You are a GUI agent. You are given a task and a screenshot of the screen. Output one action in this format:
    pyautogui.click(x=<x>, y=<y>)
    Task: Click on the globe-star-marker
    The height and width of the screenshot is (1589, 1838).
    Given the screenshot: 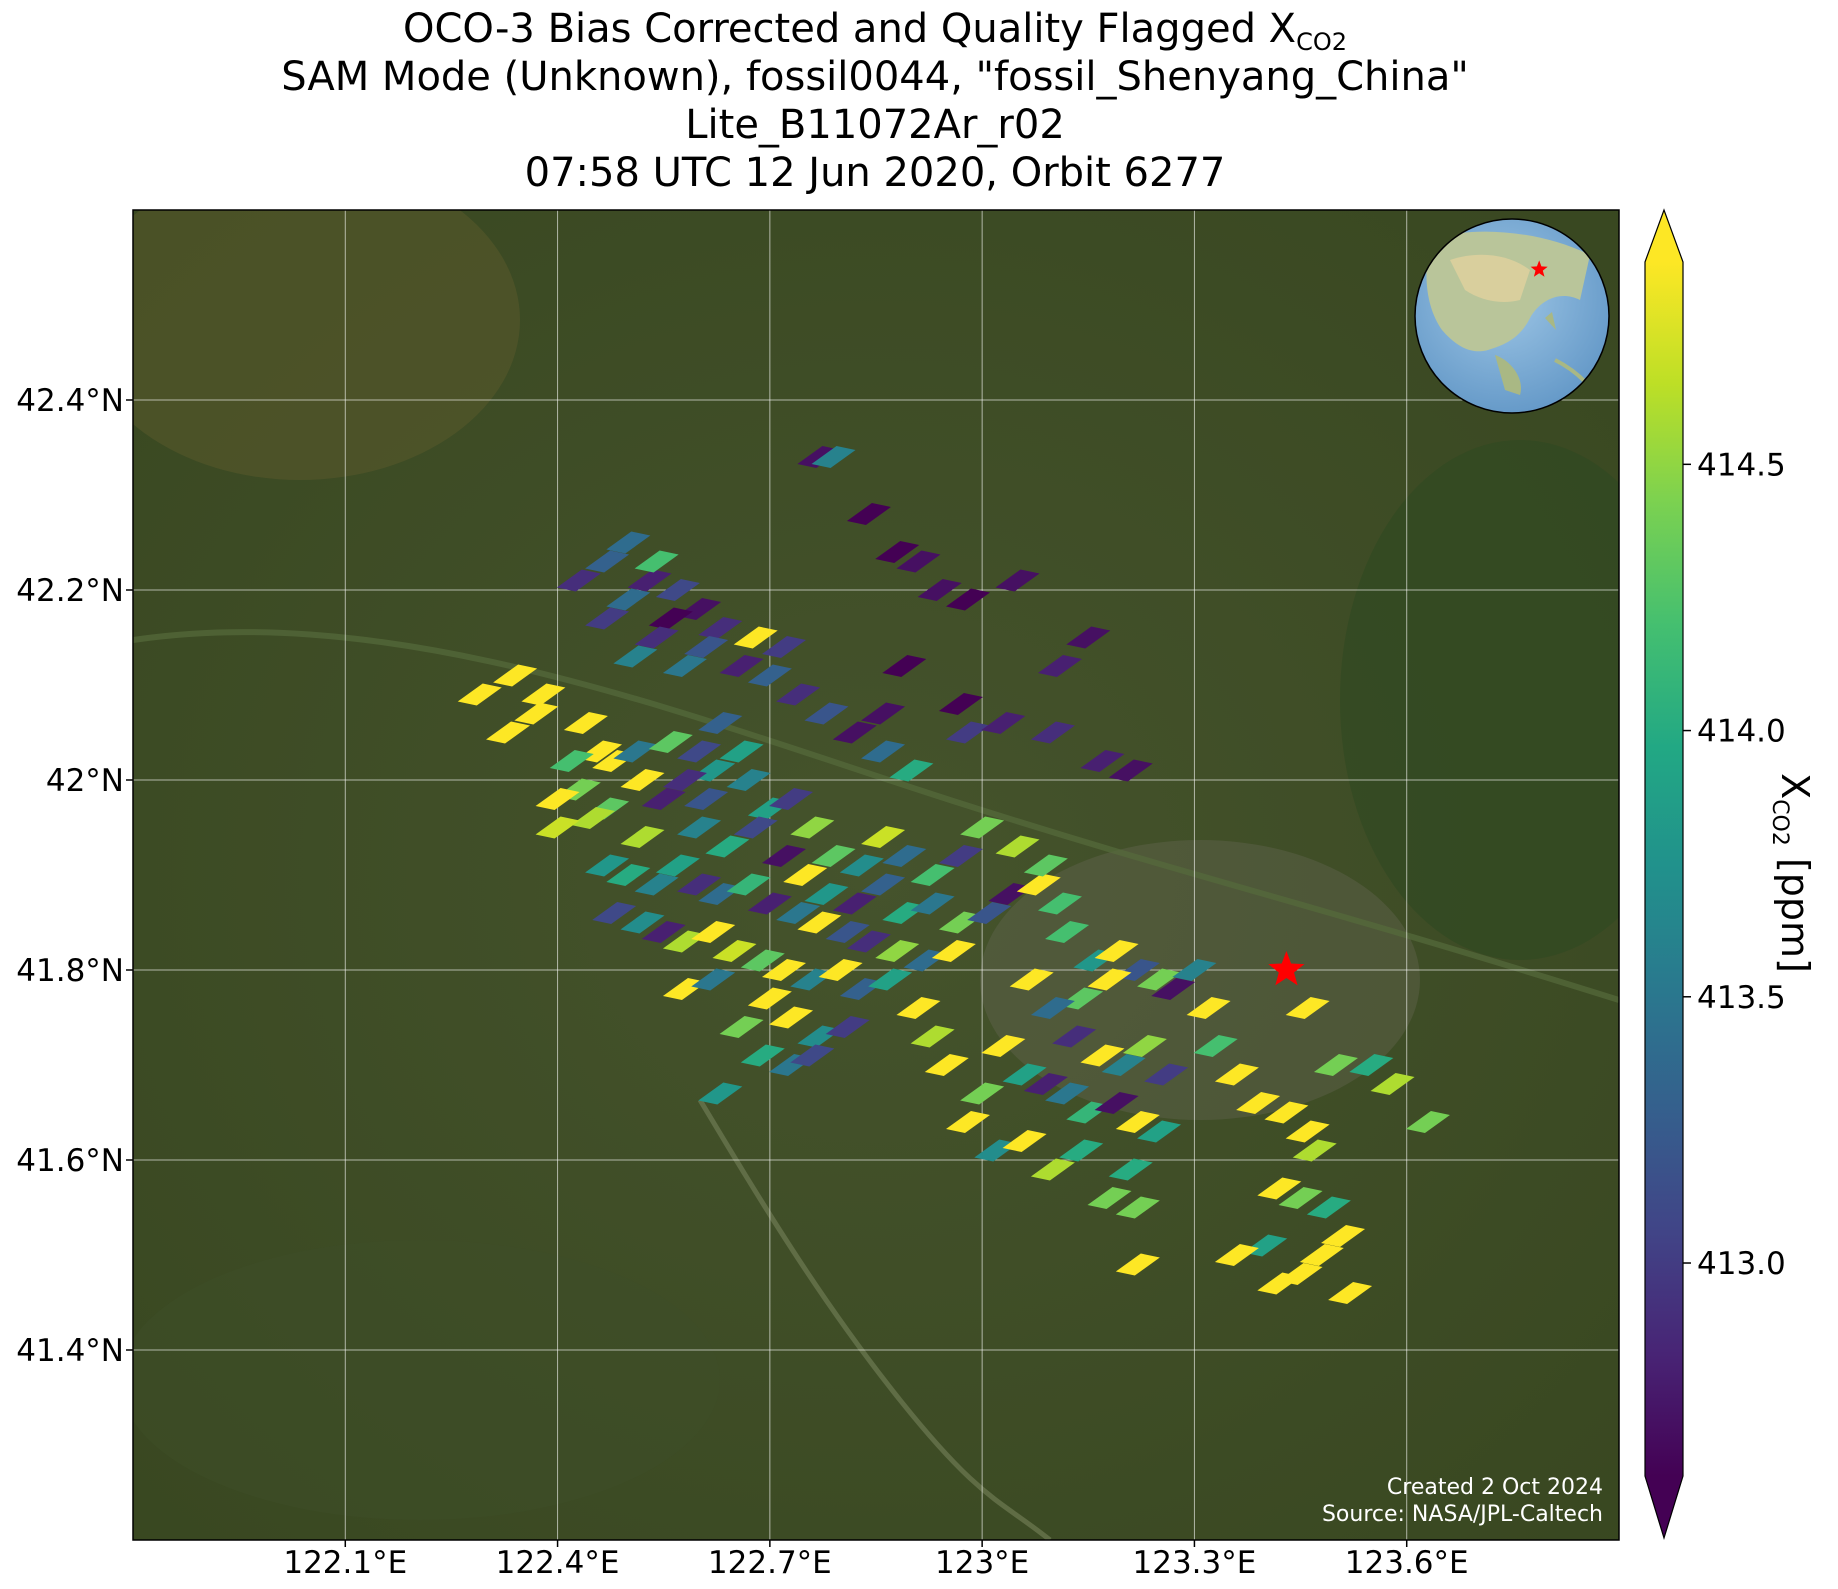 What is the action you would take?
    pyautogui.click(x=1539, y=268)
    